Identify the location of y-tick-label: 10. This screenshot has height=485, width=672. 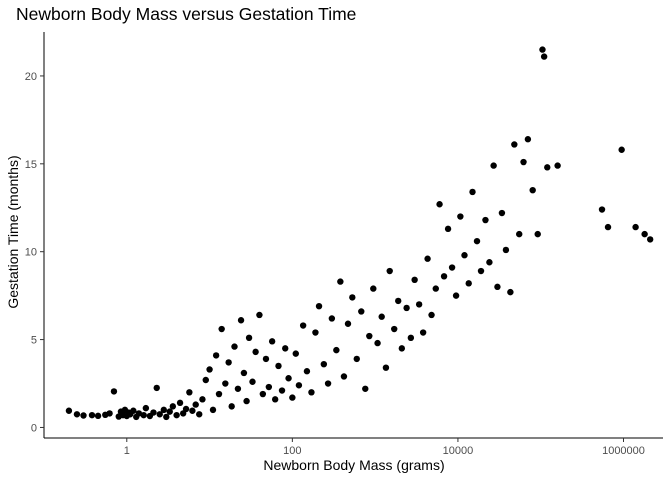
(31, 253).